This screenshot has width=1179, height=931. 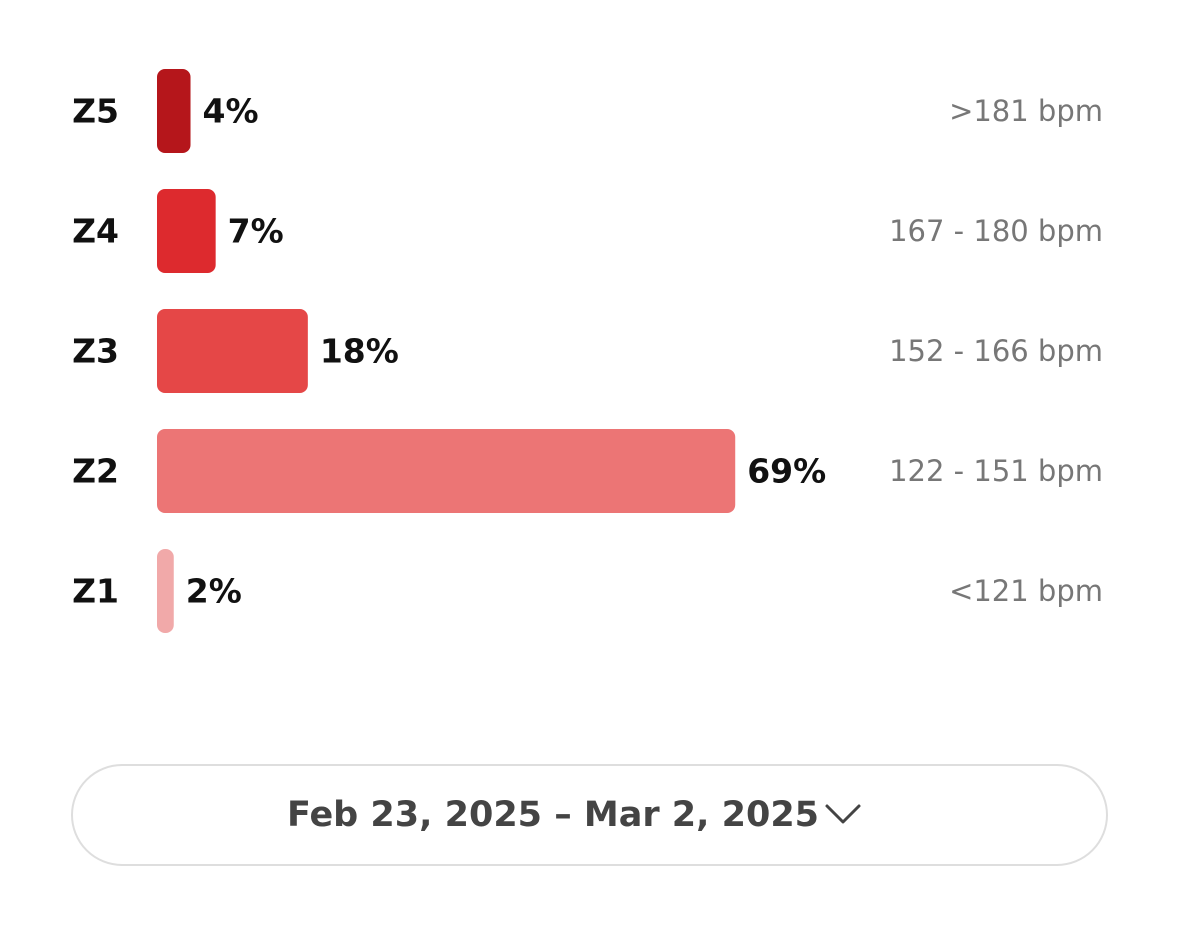 I want to click on chevron-icon, so click(x=843, y=814).